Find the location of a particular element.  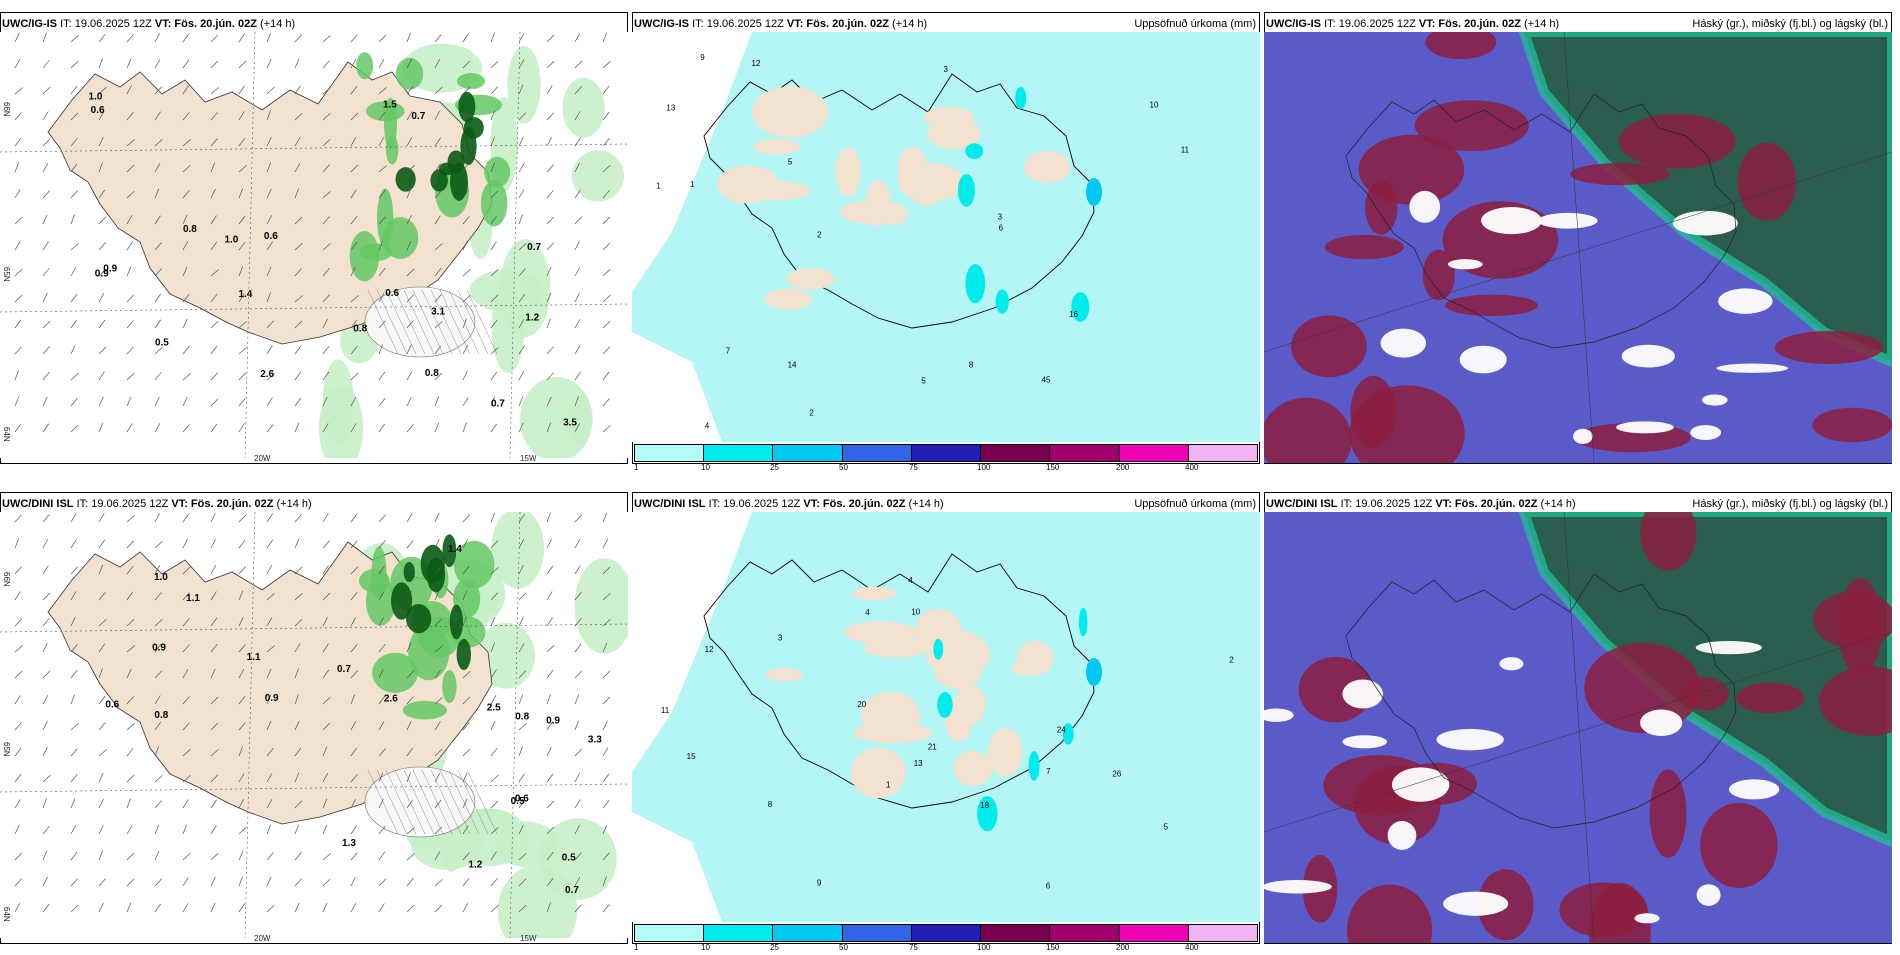

graticule is located at coordinates (250, 245).